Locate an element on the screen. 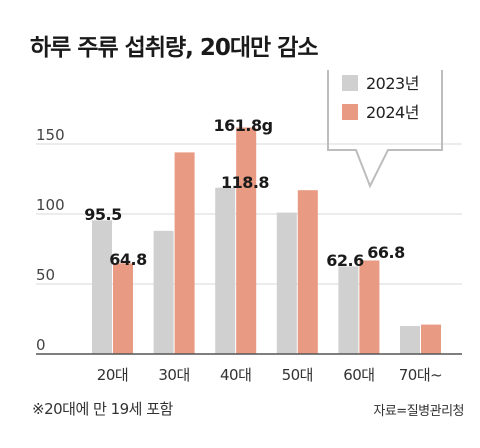 This screenshot has height=448, width=480. x-tick-label: 40대 is located at coordinates (235, 375).